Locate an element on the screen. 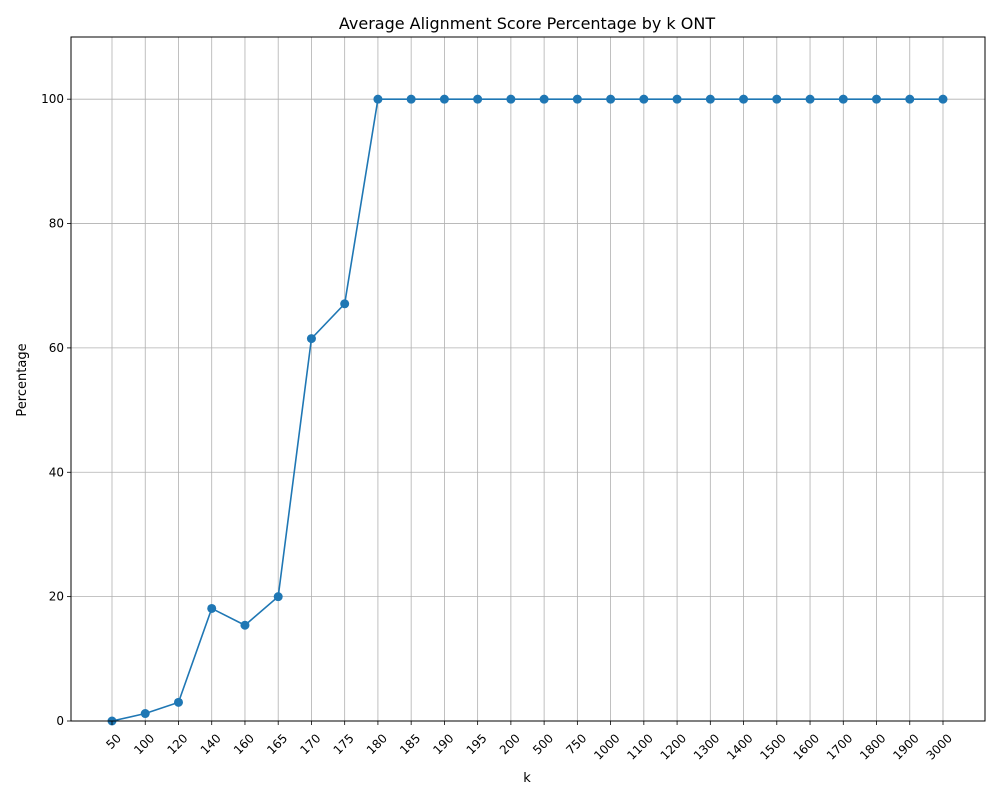 The height and width of the screenshot is (800, 1000). x-tick-label: 1900 is located at coordinates (905, 746).